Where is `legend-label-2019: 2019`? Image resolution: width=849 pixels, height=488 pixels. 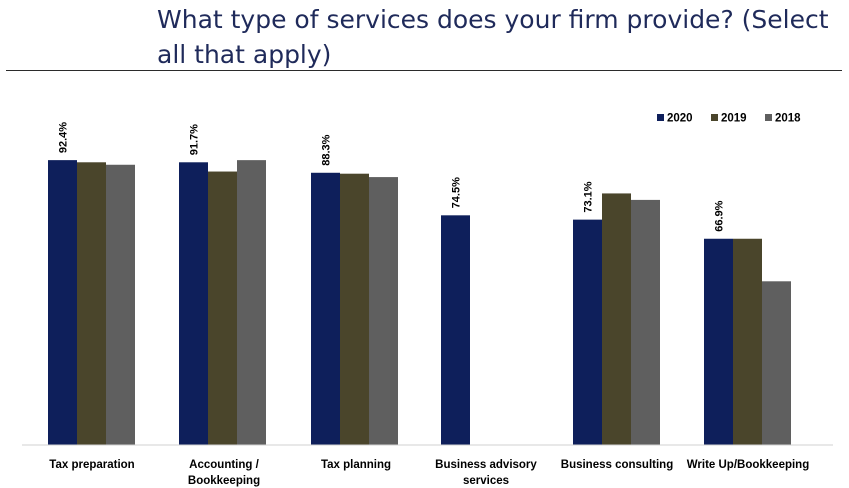
legend-label-2019: 2019 is located at coordinates (734, 119).